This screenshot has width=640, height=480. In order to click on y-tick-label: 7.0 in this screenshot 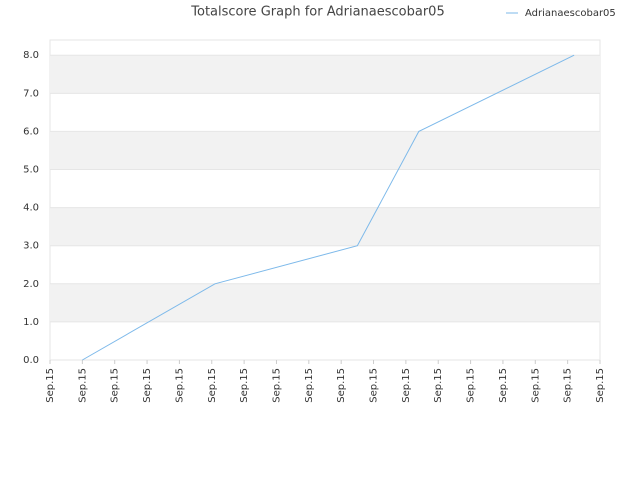, I will do `click(31, 93)`.